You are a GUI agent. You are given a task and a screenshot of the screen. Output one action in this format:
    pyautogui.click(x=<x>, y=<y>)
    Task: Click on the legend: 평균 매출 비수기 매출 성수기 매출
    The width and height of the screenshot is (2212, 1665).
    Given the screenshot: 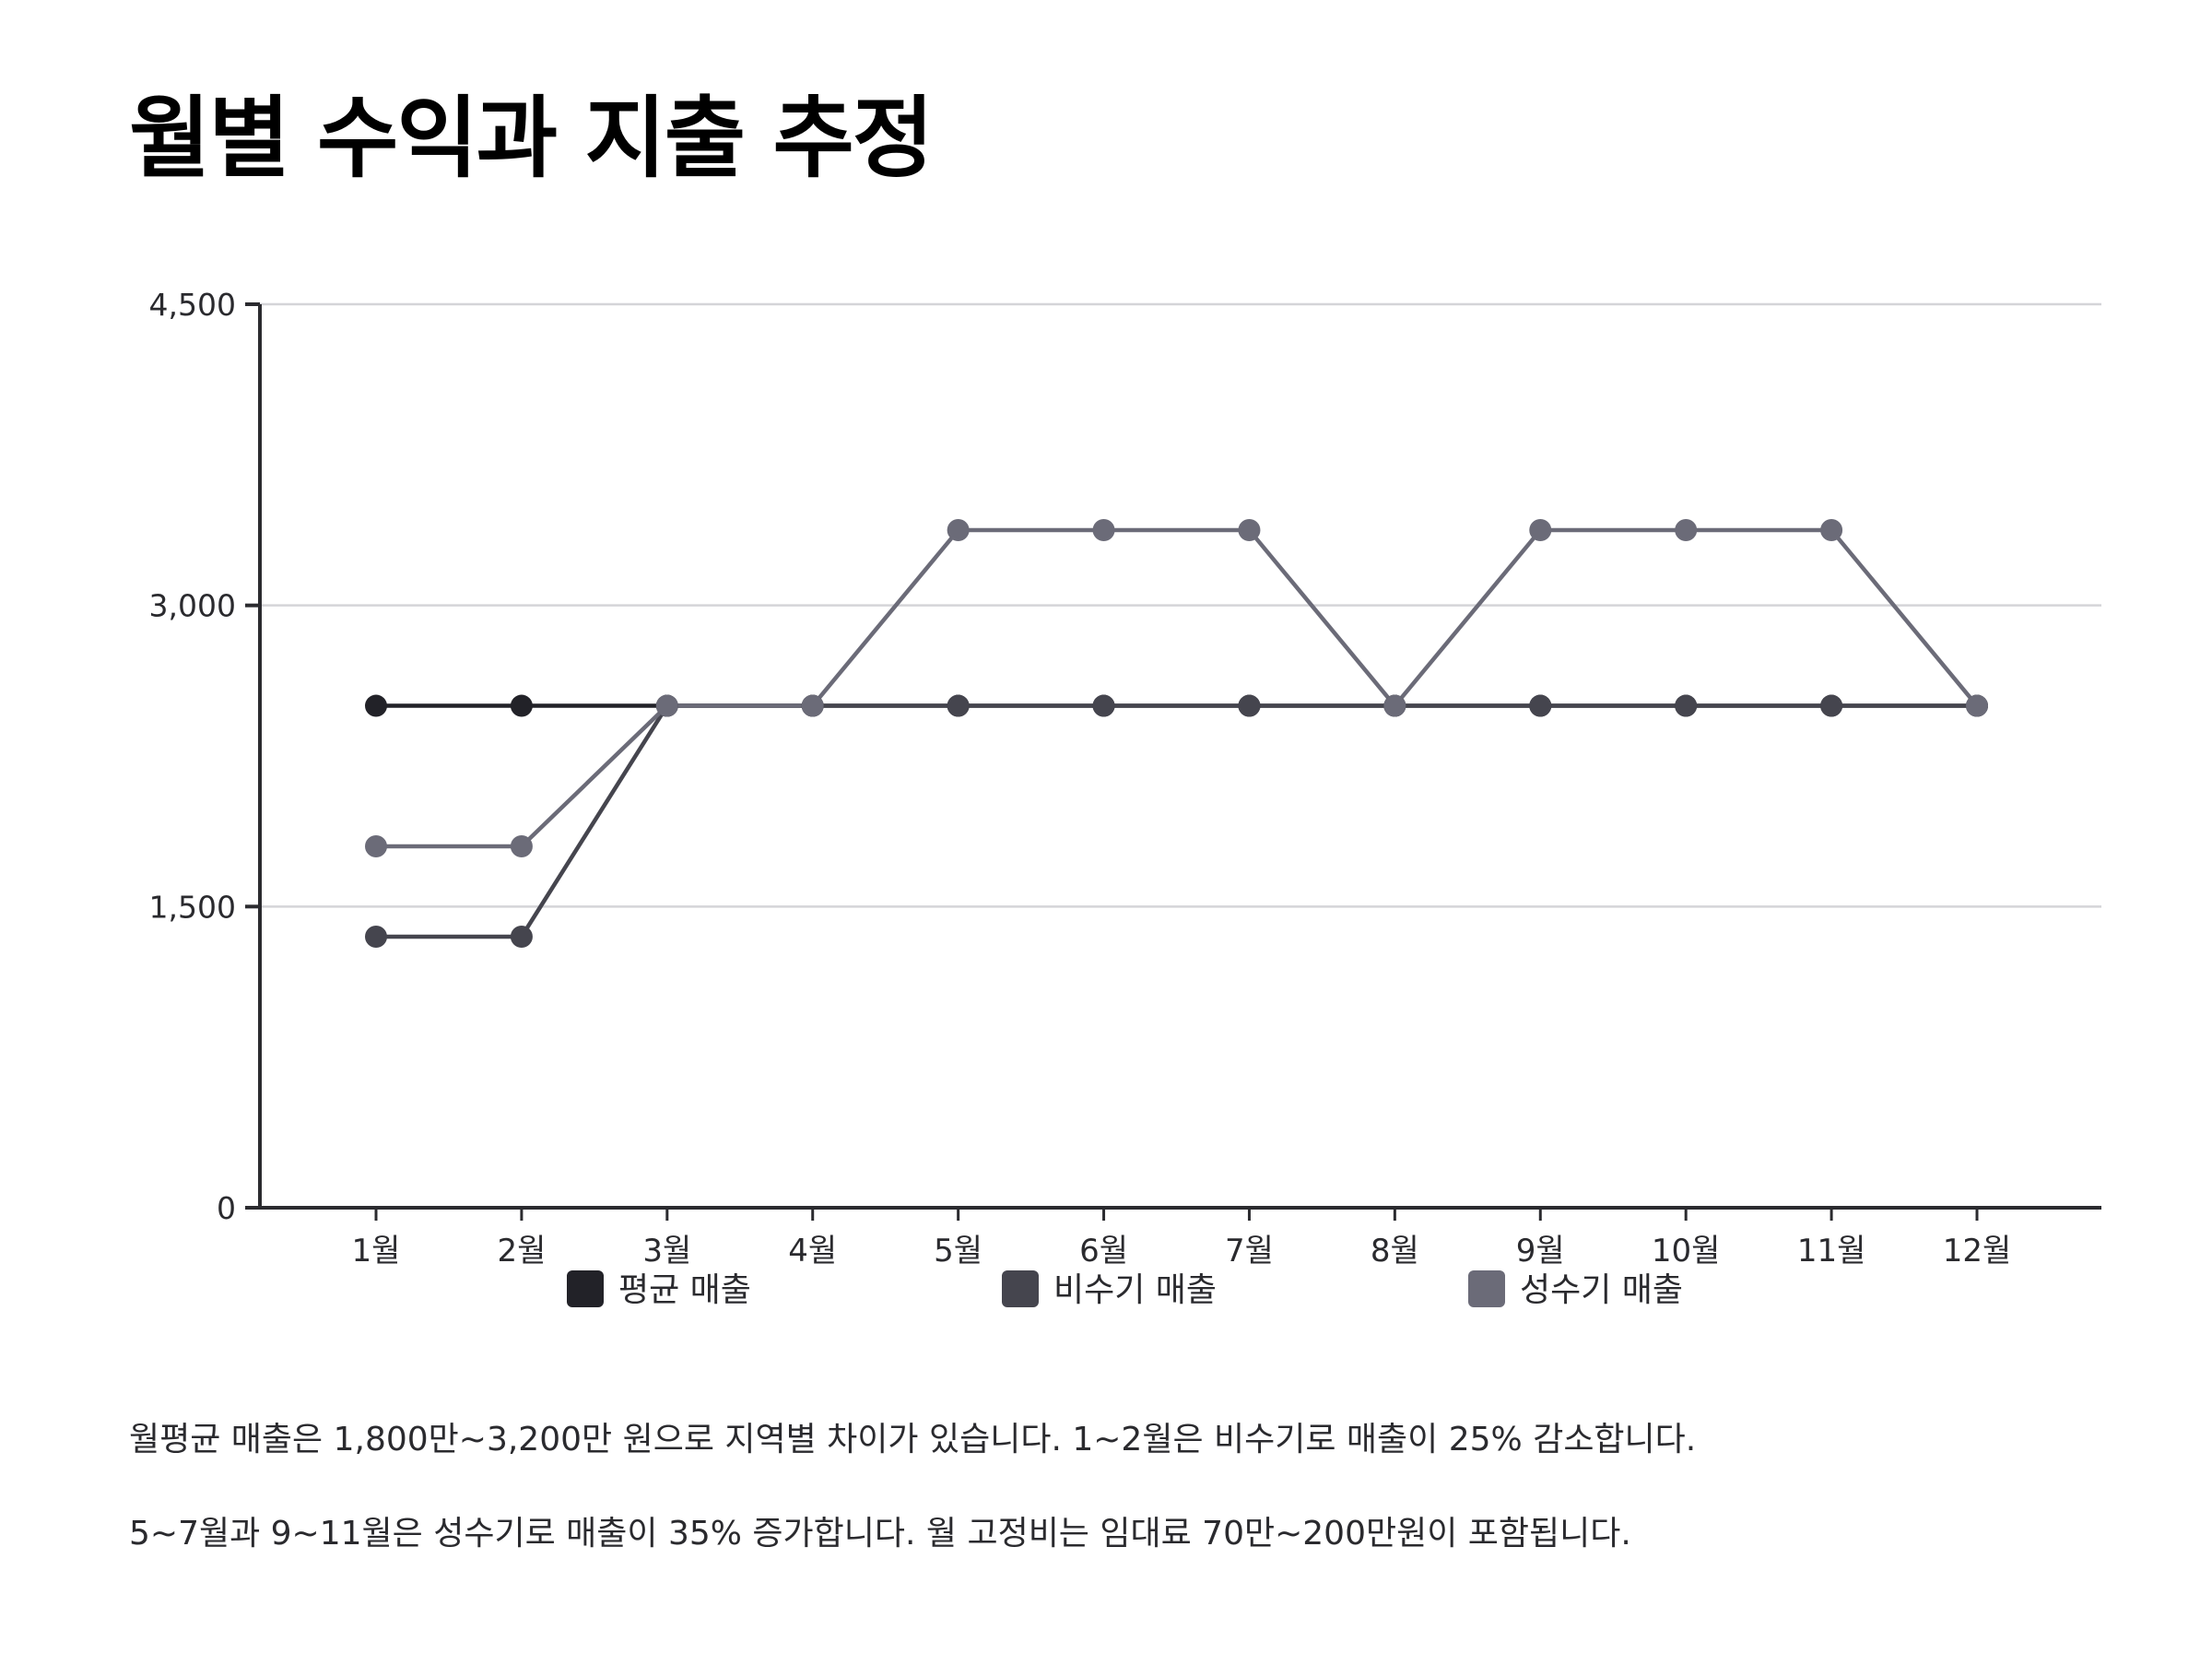 What is the action you would take?
    pyautogui.click(x=1125, y=1289)
    